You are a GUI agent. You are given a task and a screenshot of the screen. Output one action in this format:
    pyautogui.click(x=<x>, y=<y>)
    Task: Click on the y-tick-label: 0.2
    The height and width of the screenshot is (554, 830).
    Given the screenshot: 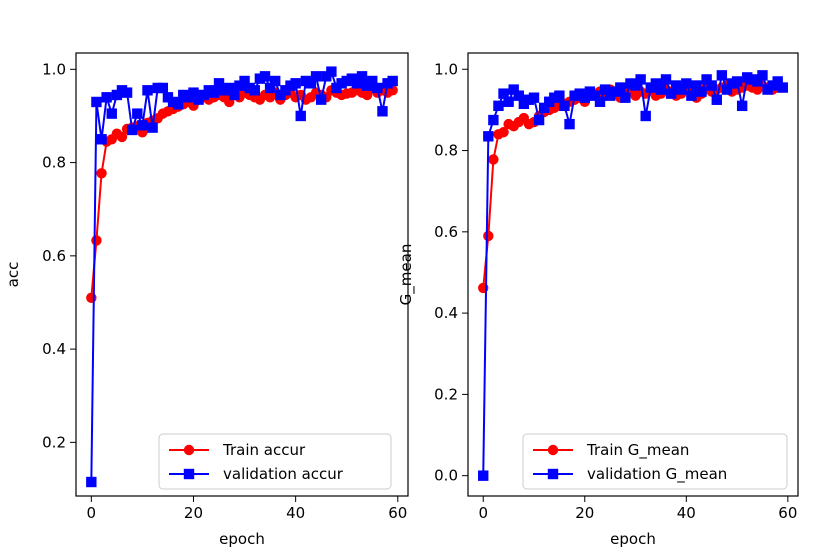 What is the action you would take?
    pyautogui.click(x=54, y=442)
    